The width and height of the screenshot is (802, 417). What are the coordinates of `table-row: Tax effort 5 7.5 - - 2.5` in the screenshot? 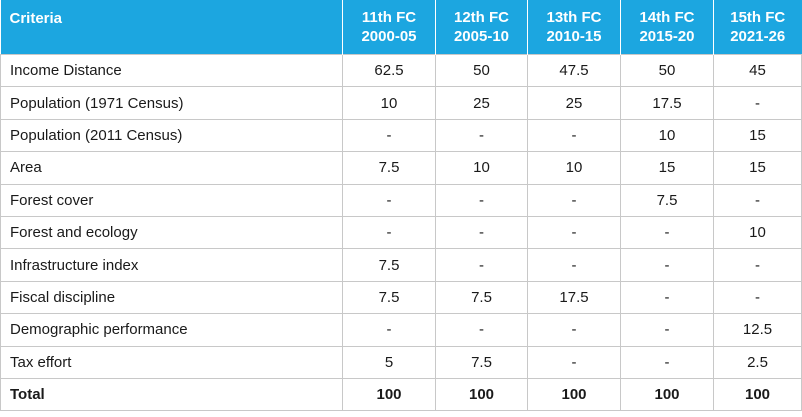 It's located at (401, 362).